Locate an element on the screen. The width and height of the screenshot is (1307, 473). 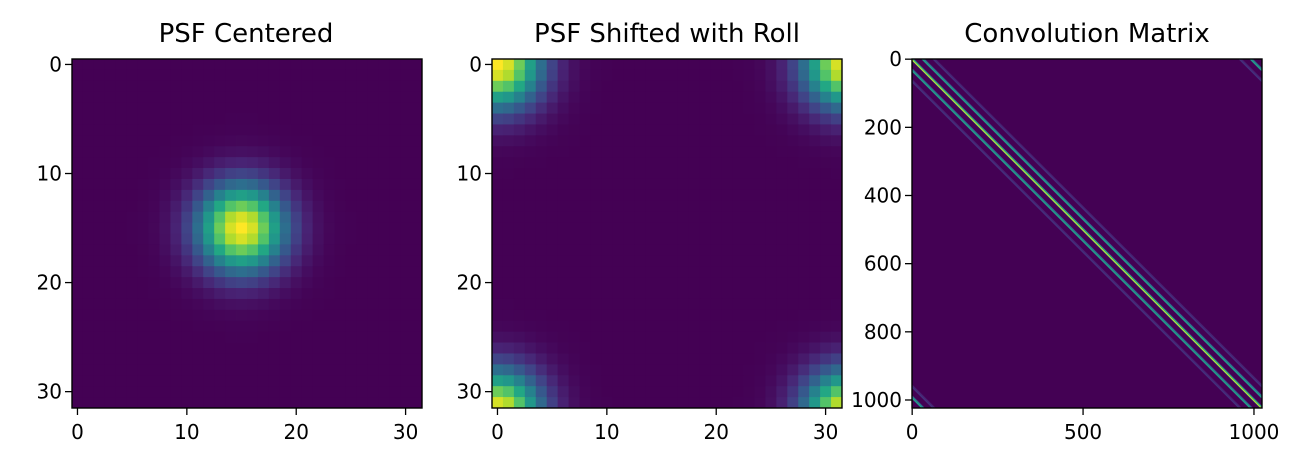
y-tick-label: 0 is located at coordinates (895, 59).